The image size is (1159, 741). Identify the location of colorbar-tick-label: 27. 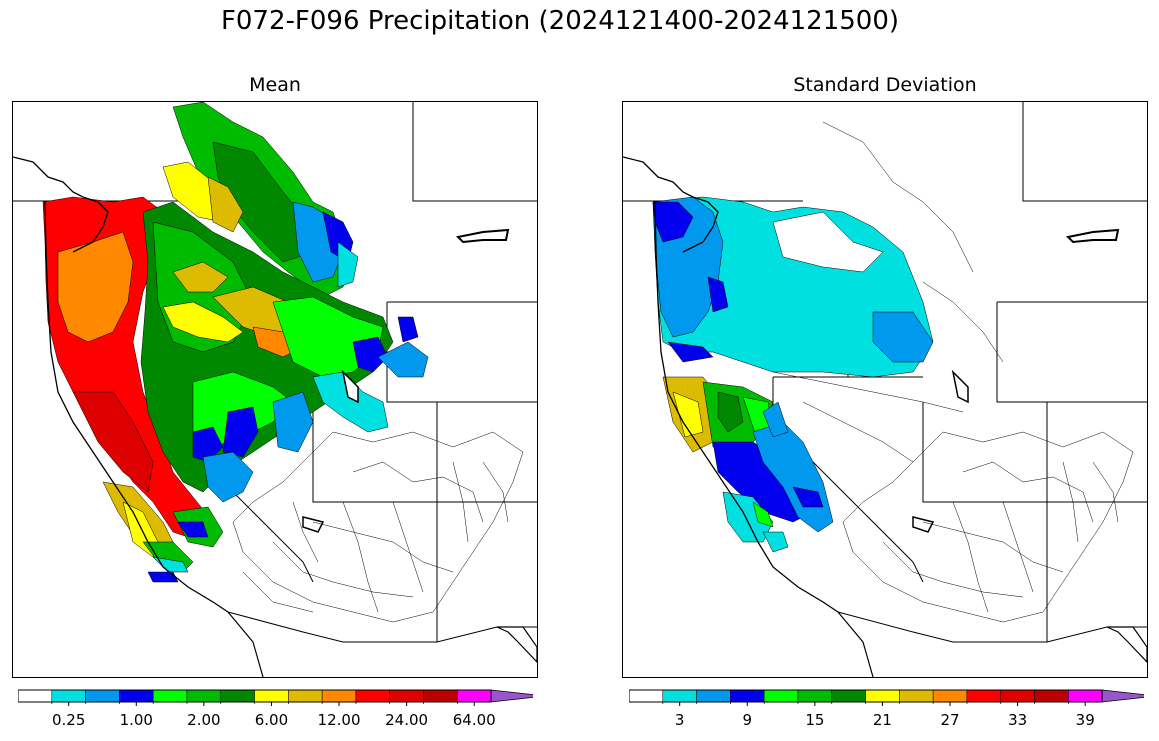
(950, 720).